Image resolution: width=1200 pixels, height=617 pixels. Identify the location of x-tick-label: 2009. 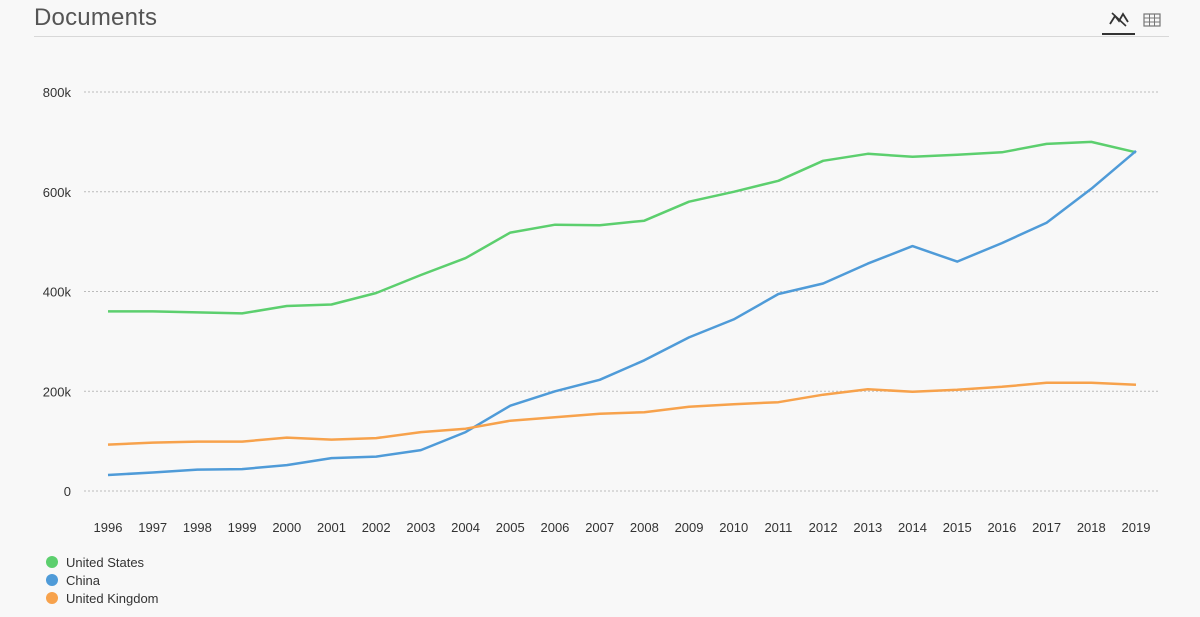
(689, 527).